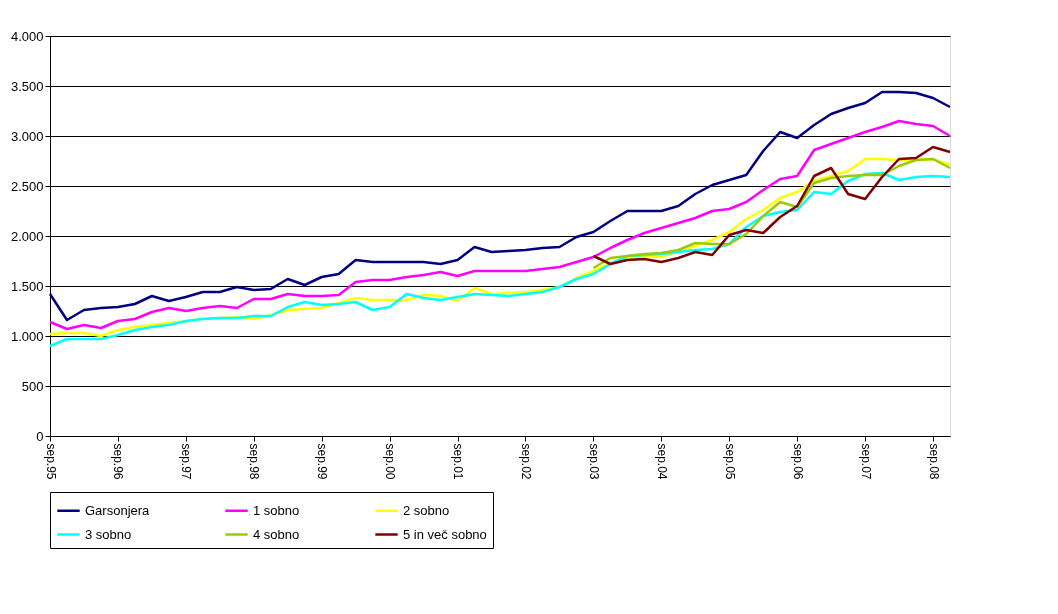 The width and height of the screenshot is (1058, 614). I want to click on y-tick-label: 2.000, so click(27, 236).